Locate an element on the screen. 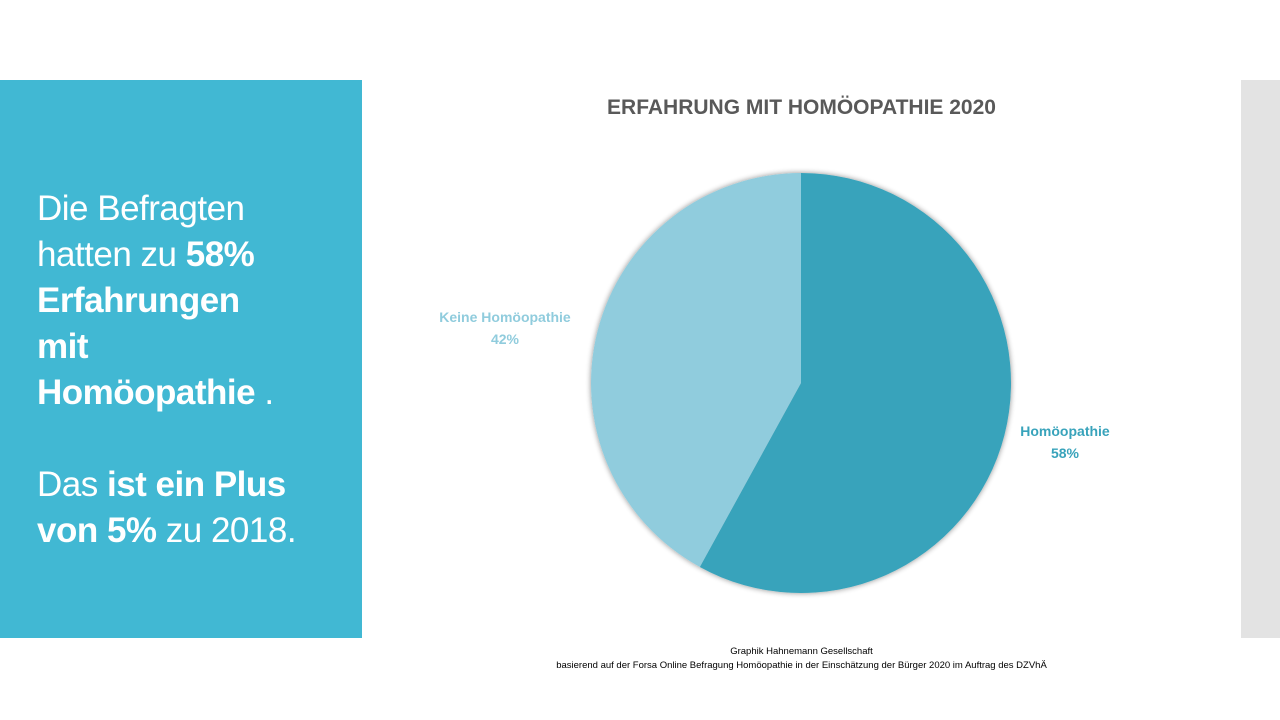 Image resolution: width=1280 pixels, height=720 pixels. panel-line: Das is located at coordinates (72, 484).